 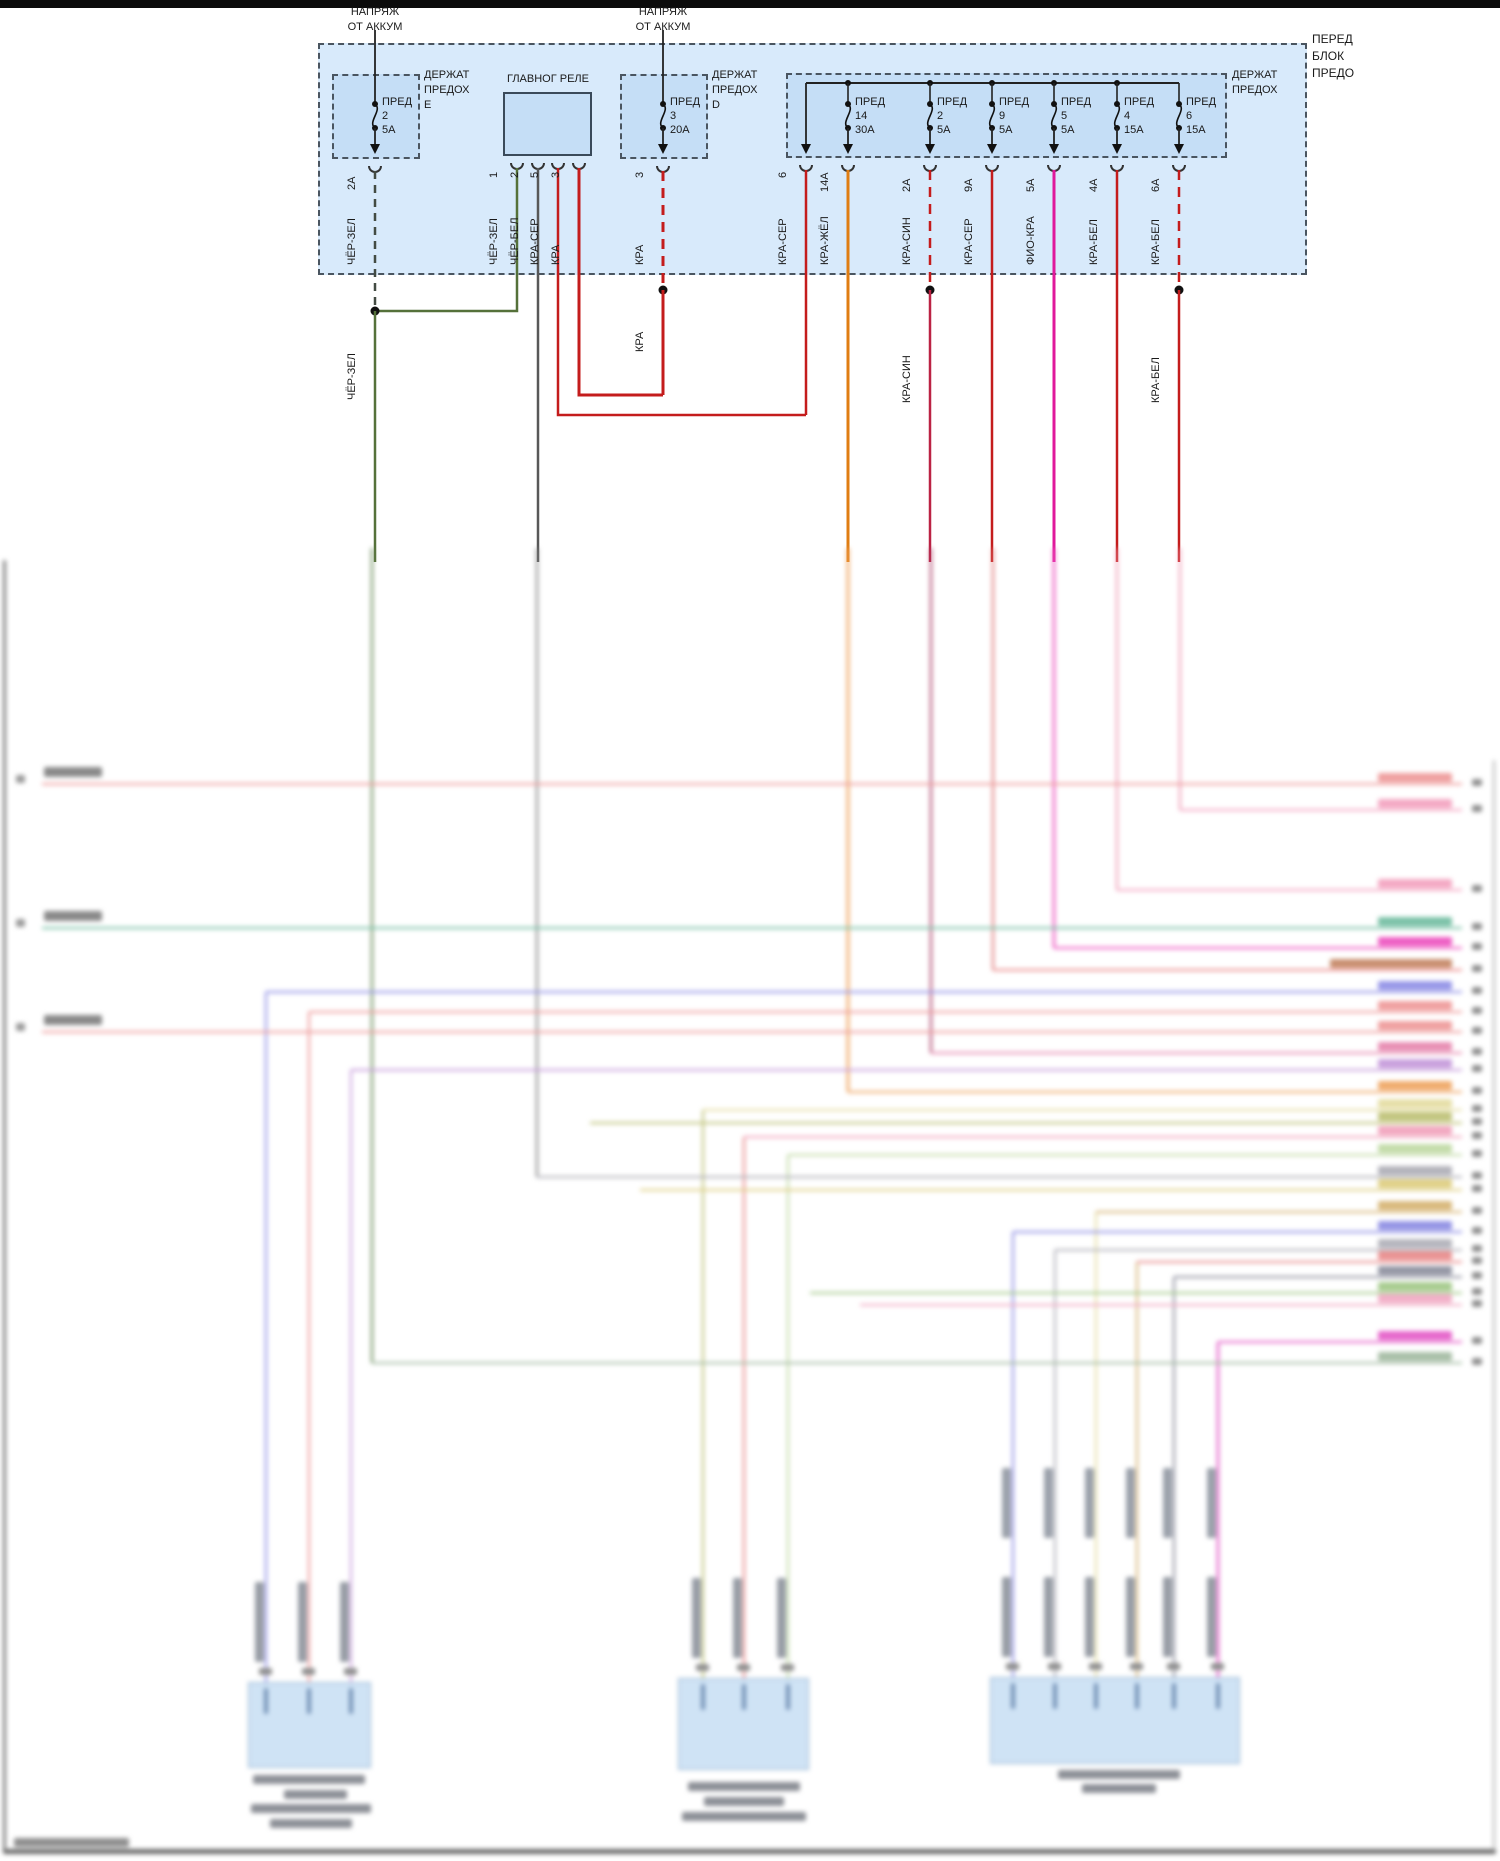 What do you see at coordinates (1127, 116) in the screenshot?
I see `fuse-main-5-number: 4` at bounding box center [1127, 116].